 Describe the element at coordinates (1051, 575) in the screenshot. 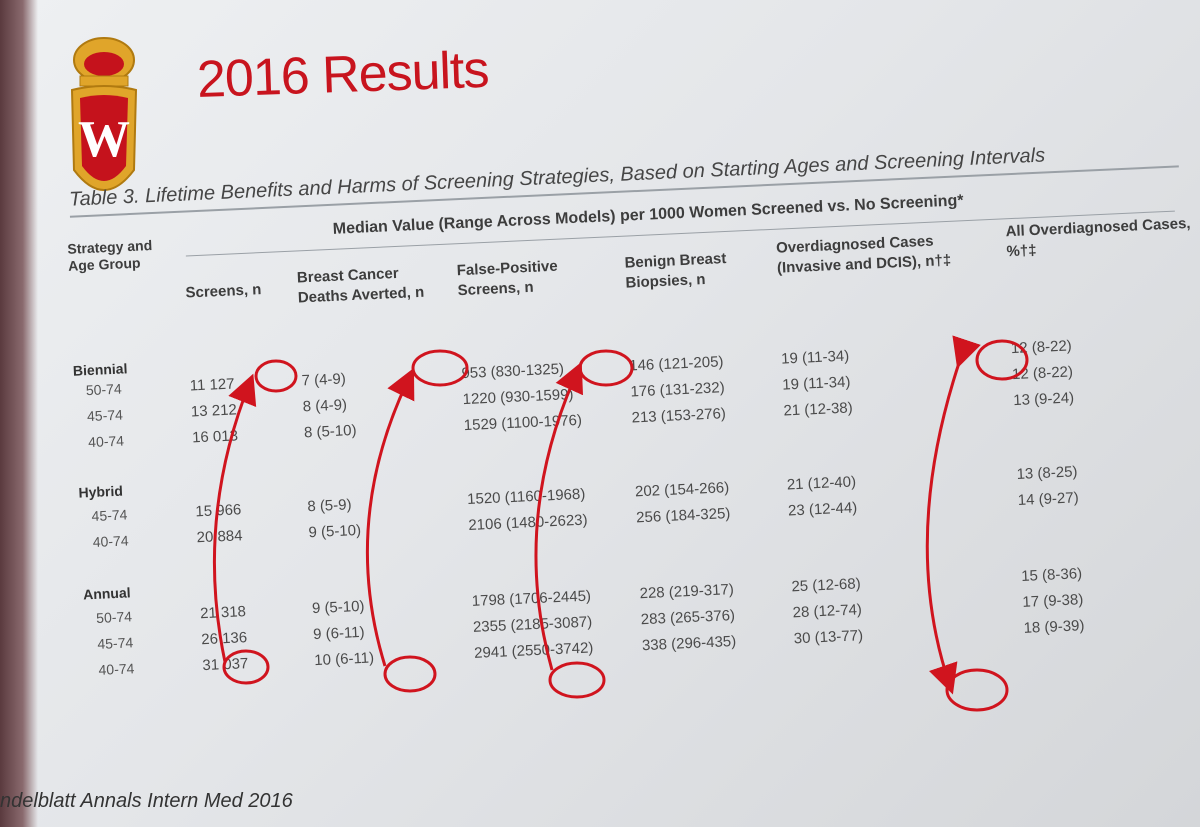

I see `overdiagnosed-percent-cell: 15 (8-36)` at that location.